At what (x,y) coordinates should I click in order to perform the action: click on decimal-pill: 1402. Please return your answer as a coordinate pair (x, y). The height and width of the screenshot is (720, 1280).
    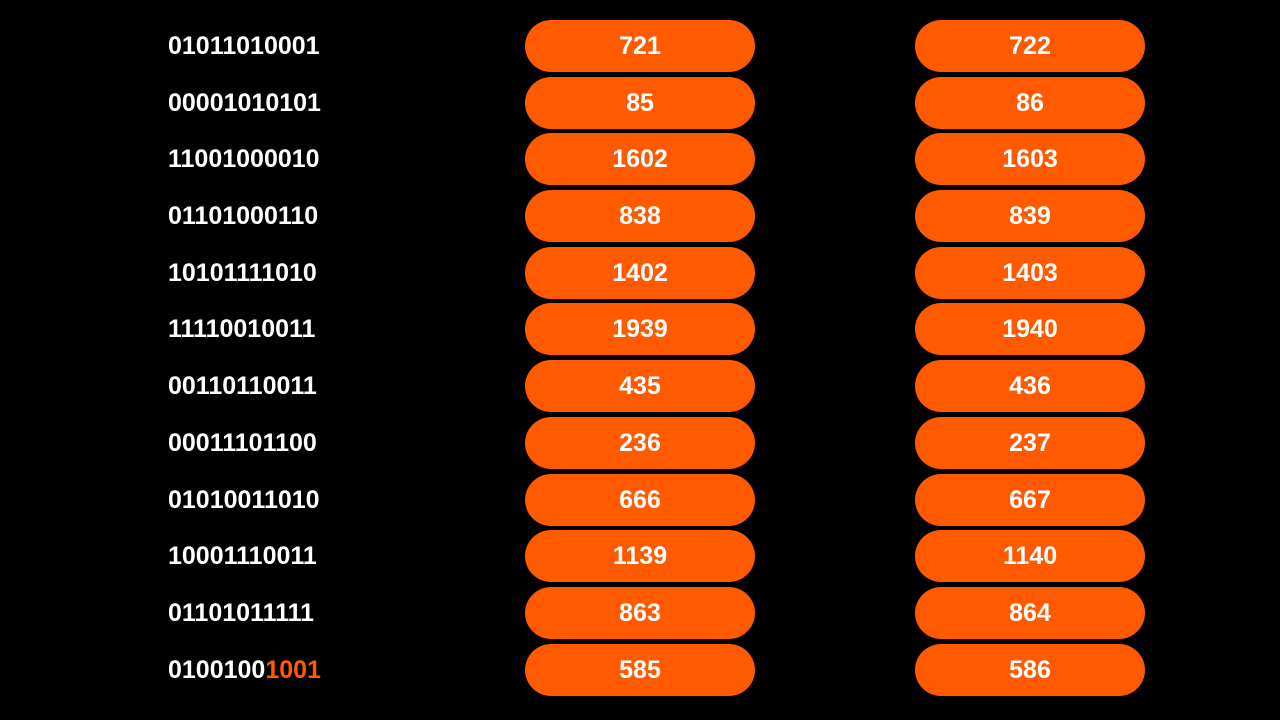
    Looking at the image, I should click on (640, 272).